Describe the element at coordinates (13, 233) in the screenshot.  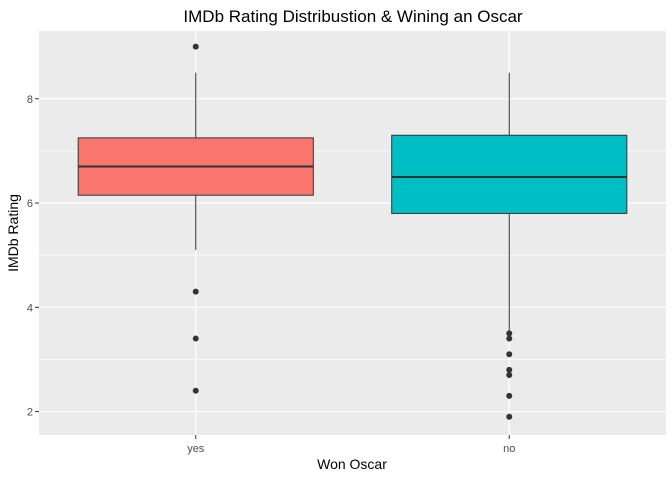
I see `y-axis-title: IMDb Rating` at that location.